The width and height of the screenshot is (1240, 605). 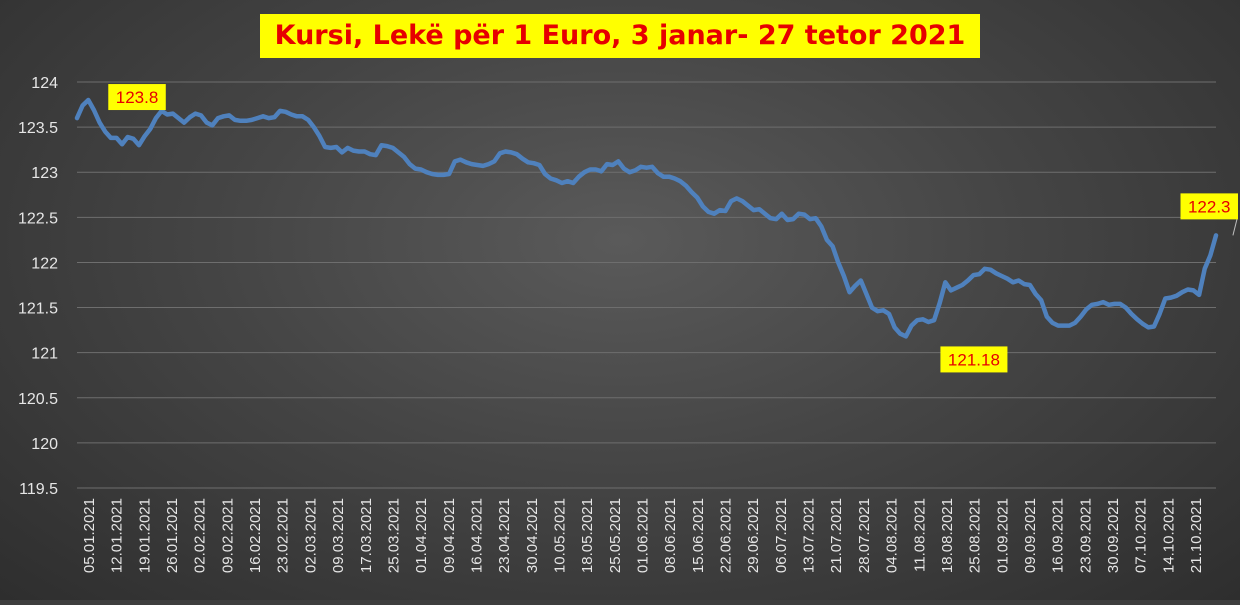 I want to click on data-label: 123.8, so click(x=137, y=97).